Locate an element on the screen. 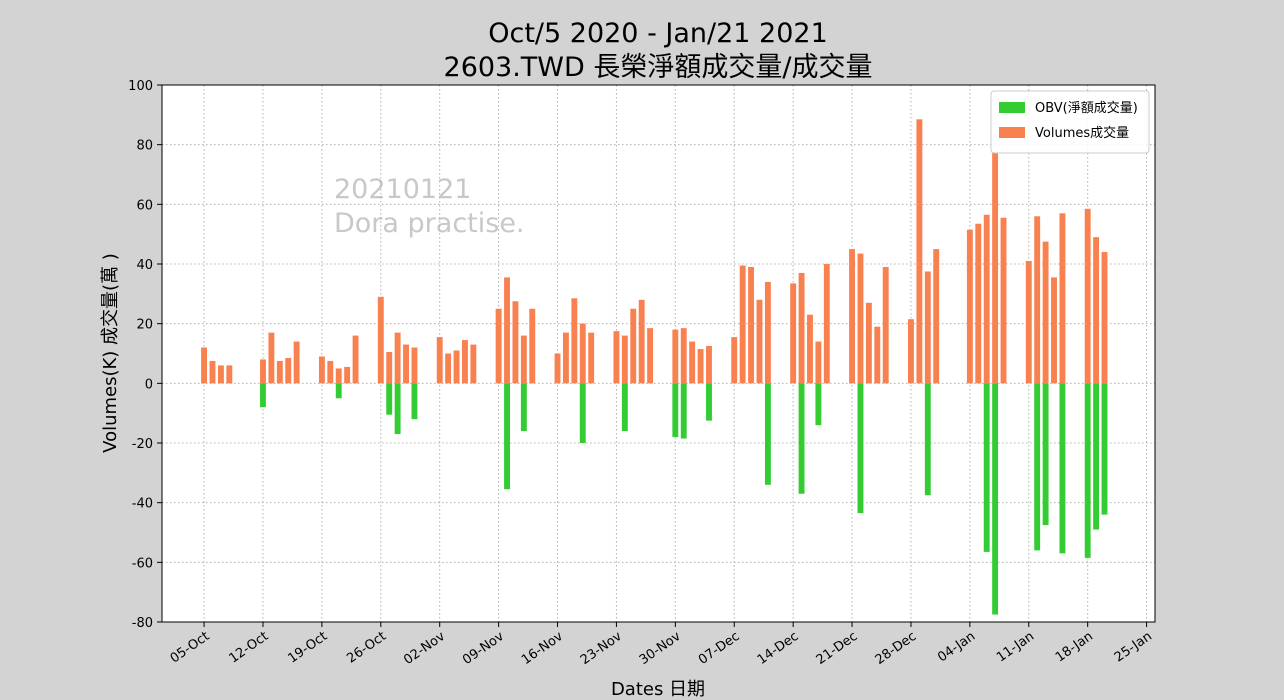 Image resolution: width=1284 pixels, height=700 pixels. y-tick-label: 80 is located at coordinates (144, 146).